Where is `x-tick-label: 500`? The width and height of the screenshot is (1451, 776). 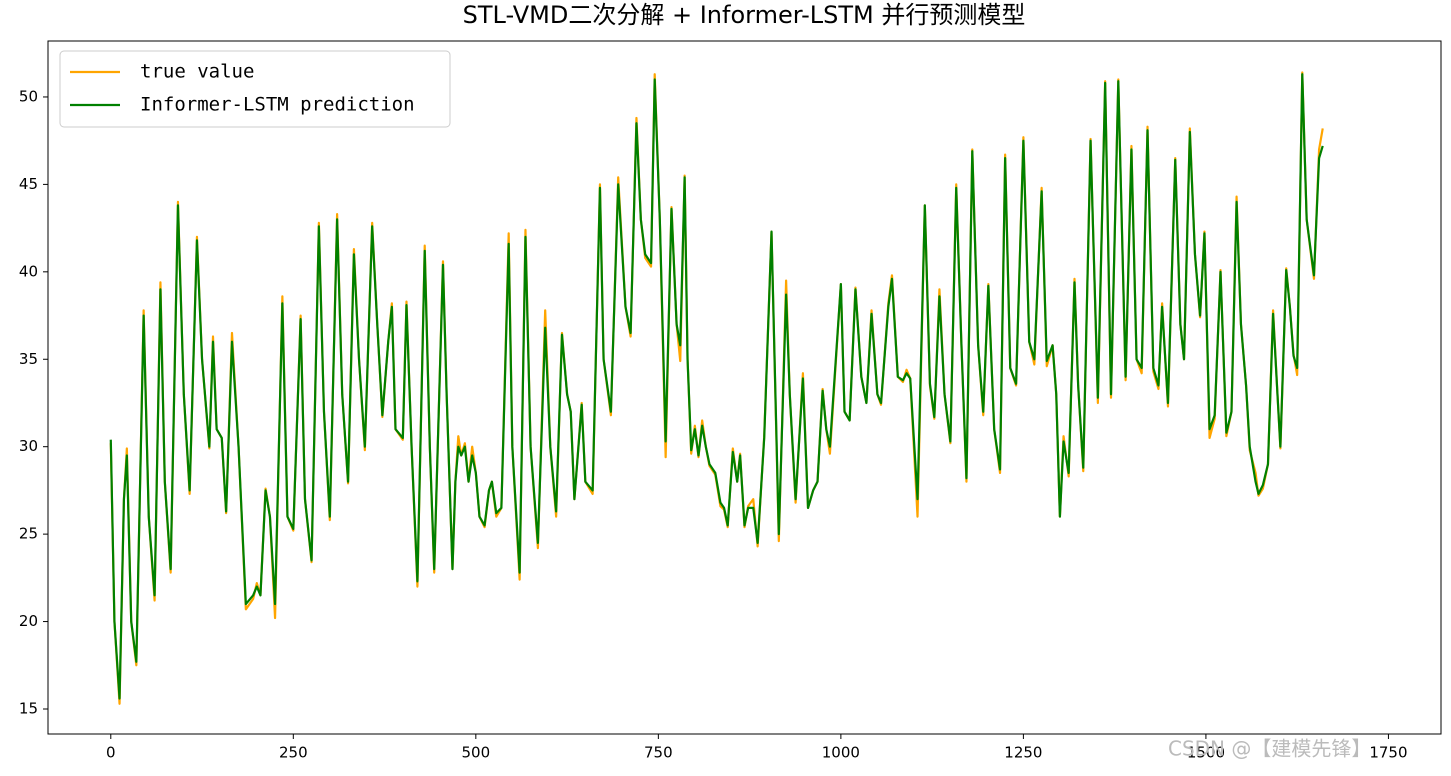 x-tick-label: 500 is located at coordinates (476, 753).